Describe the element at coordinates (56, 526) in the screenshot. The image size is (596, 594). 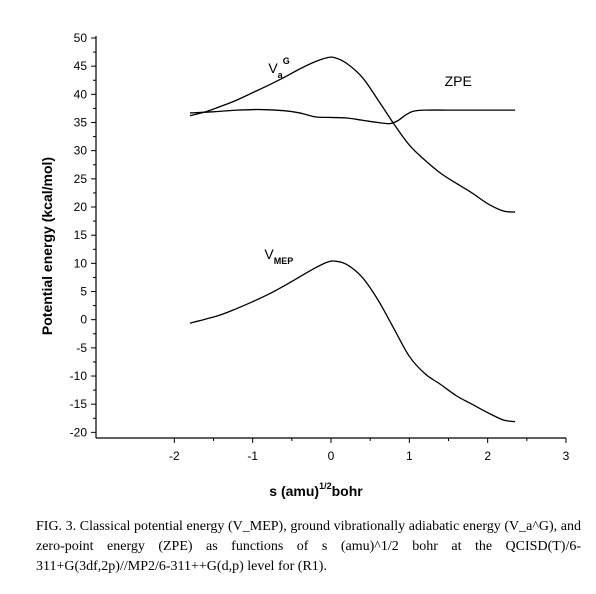
I see `caption-lead: FIG. 3.` at that location.